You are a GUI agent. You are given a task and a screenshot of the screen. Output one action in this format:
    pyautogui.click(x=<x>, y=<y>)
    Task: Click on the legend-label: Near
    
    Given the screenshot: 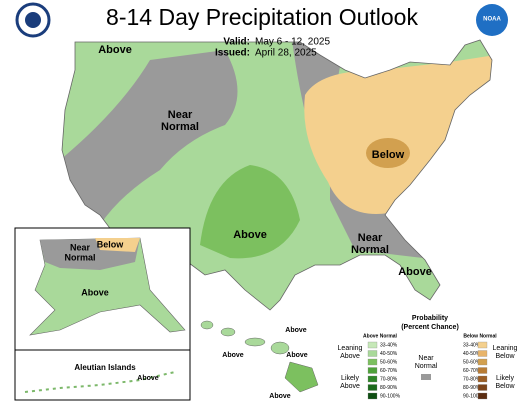 What is the action you would take?
    pyautogui.click(x=426, y=358)
    